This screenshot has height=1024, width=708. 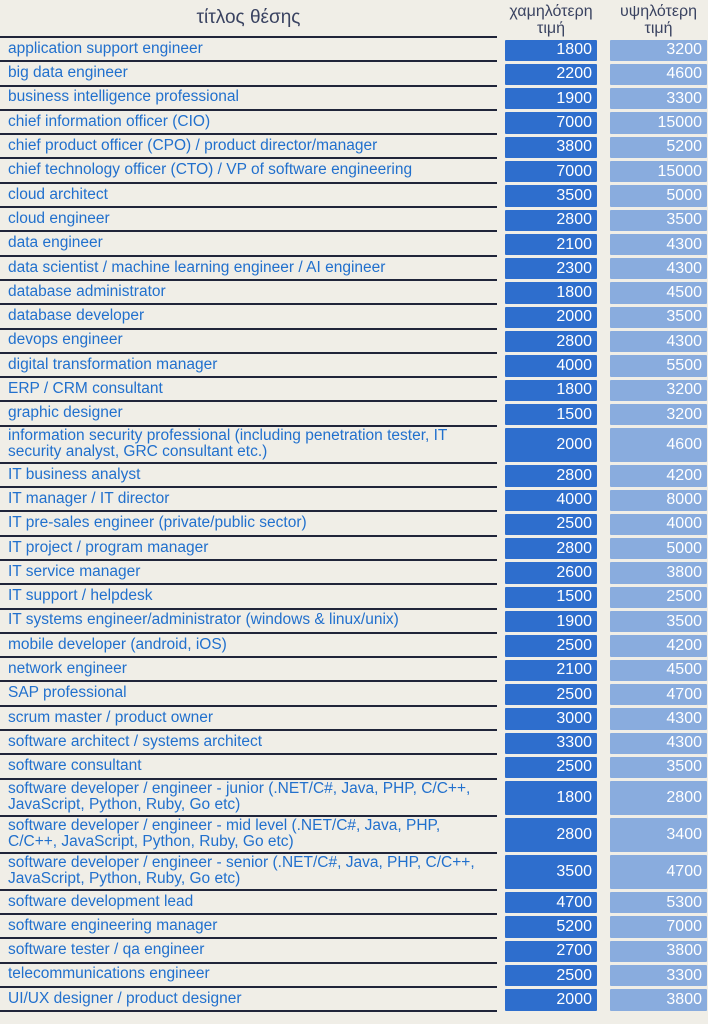 I want to click on table-row: IT business analyst 2800 4200, so click(x=354, y=476).